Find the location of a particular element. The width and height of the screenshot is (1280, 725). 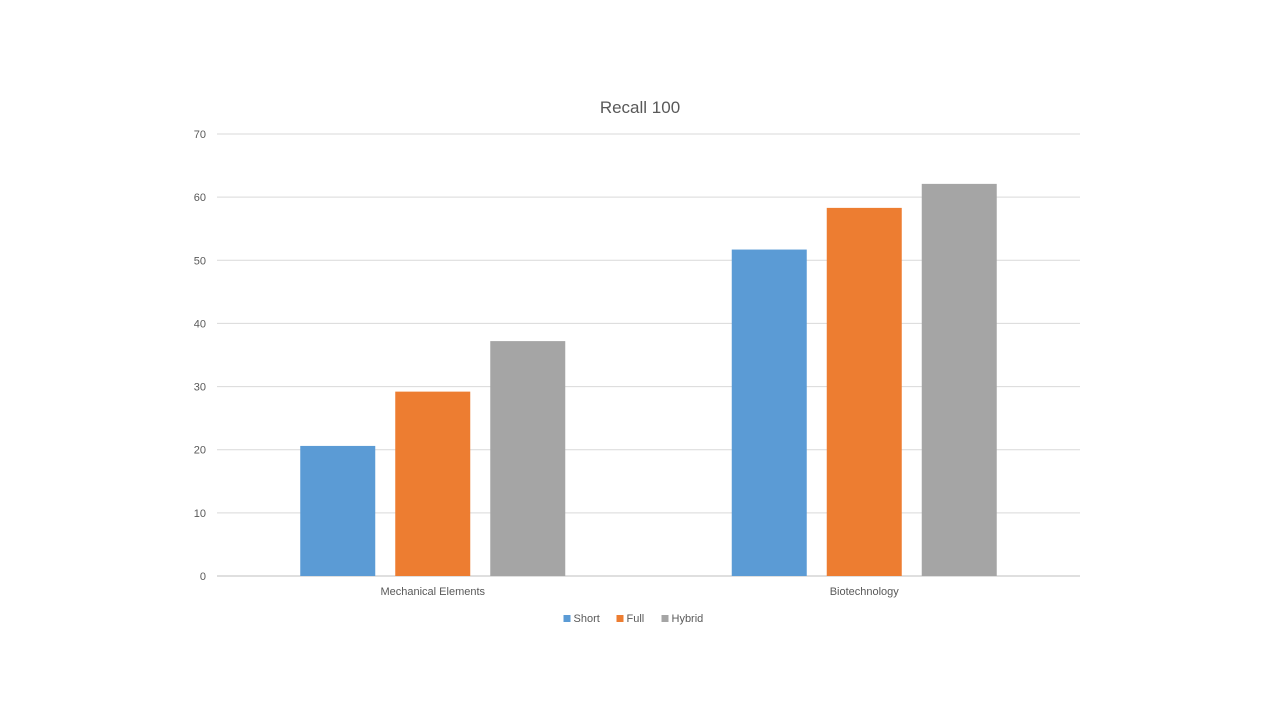

y-tick-label: 50 is located at coordinates (200, 261).